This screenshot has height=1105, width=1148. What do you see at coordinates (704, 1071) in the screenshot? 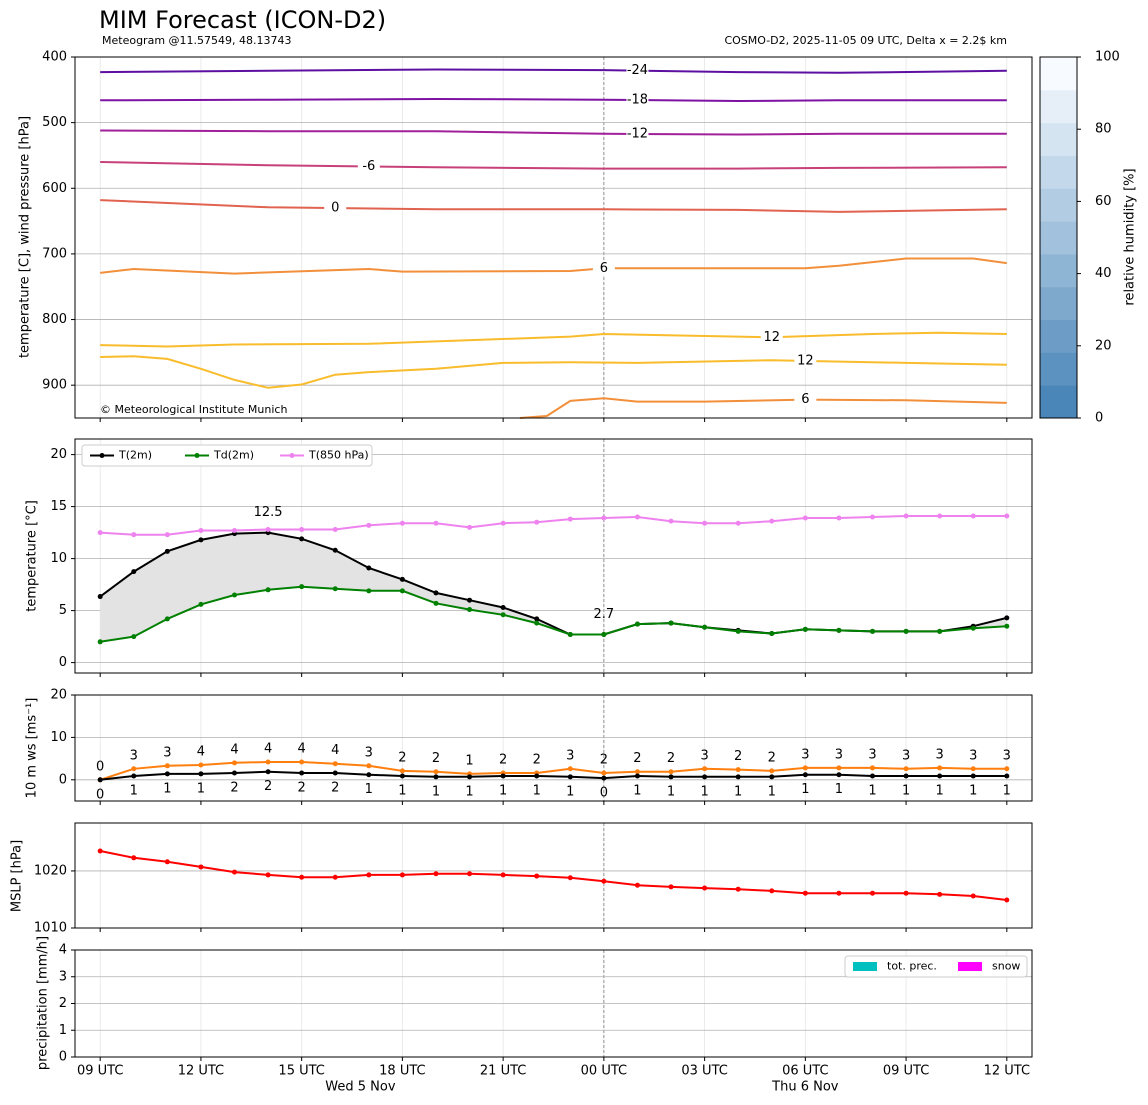
I see `x-tick-label: 03 UTC` at bounding box center [704, 1071].